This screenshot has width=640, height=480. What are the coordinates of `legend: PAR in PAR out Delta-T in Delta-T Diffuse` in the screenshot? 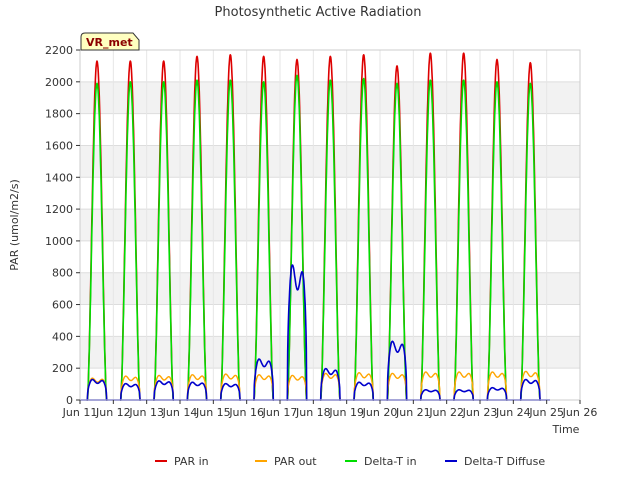 It's located at (350, 461).